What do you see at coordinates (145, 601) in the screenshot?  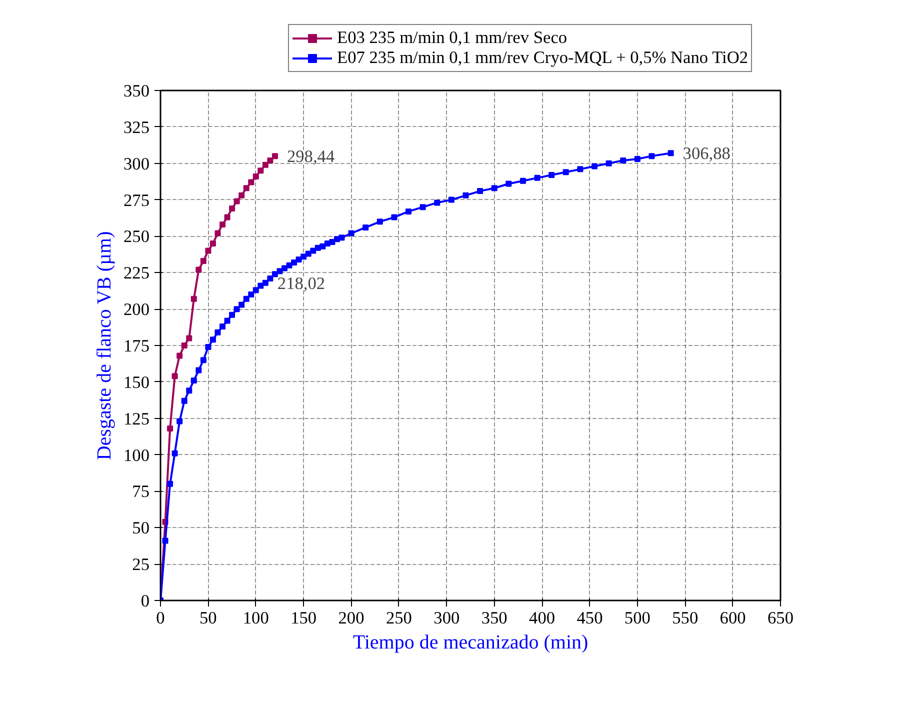 I see `y-tick-label: 0` at bounding box center [145, 601].